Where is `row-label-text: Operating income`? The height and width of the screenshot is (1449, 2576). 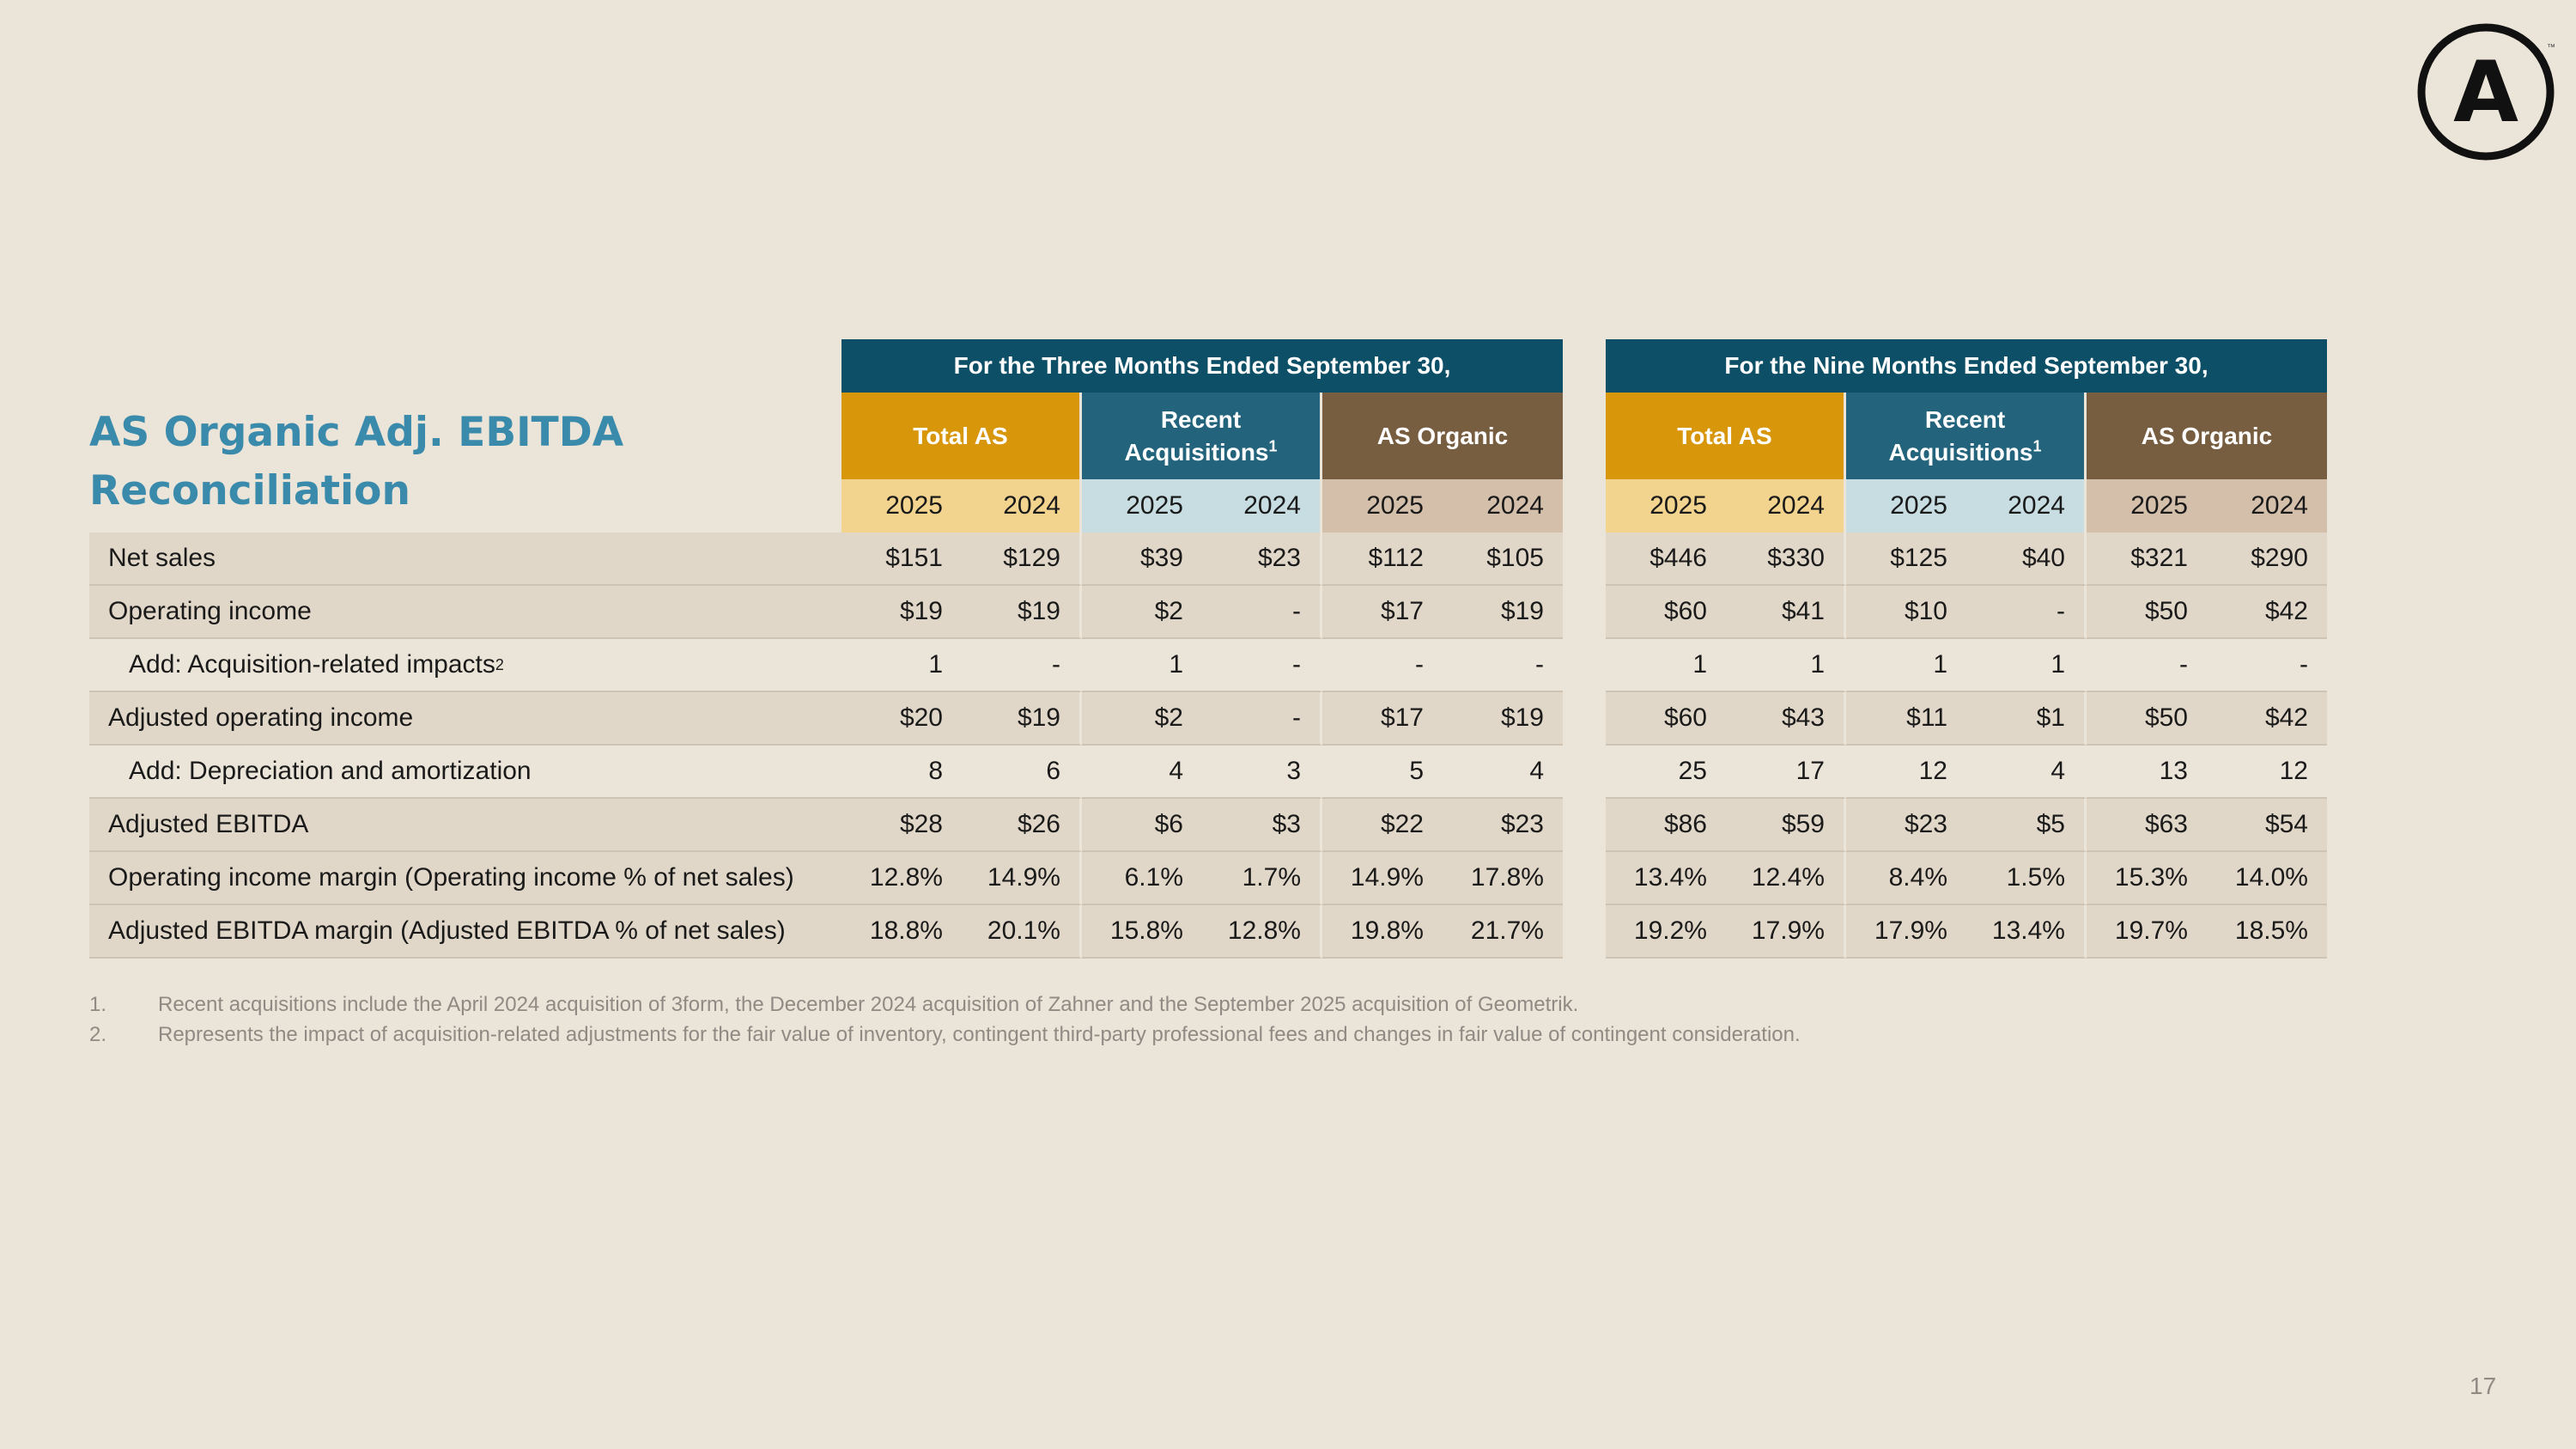 row-label-text: Operating income is located at coordinates (210, 611).